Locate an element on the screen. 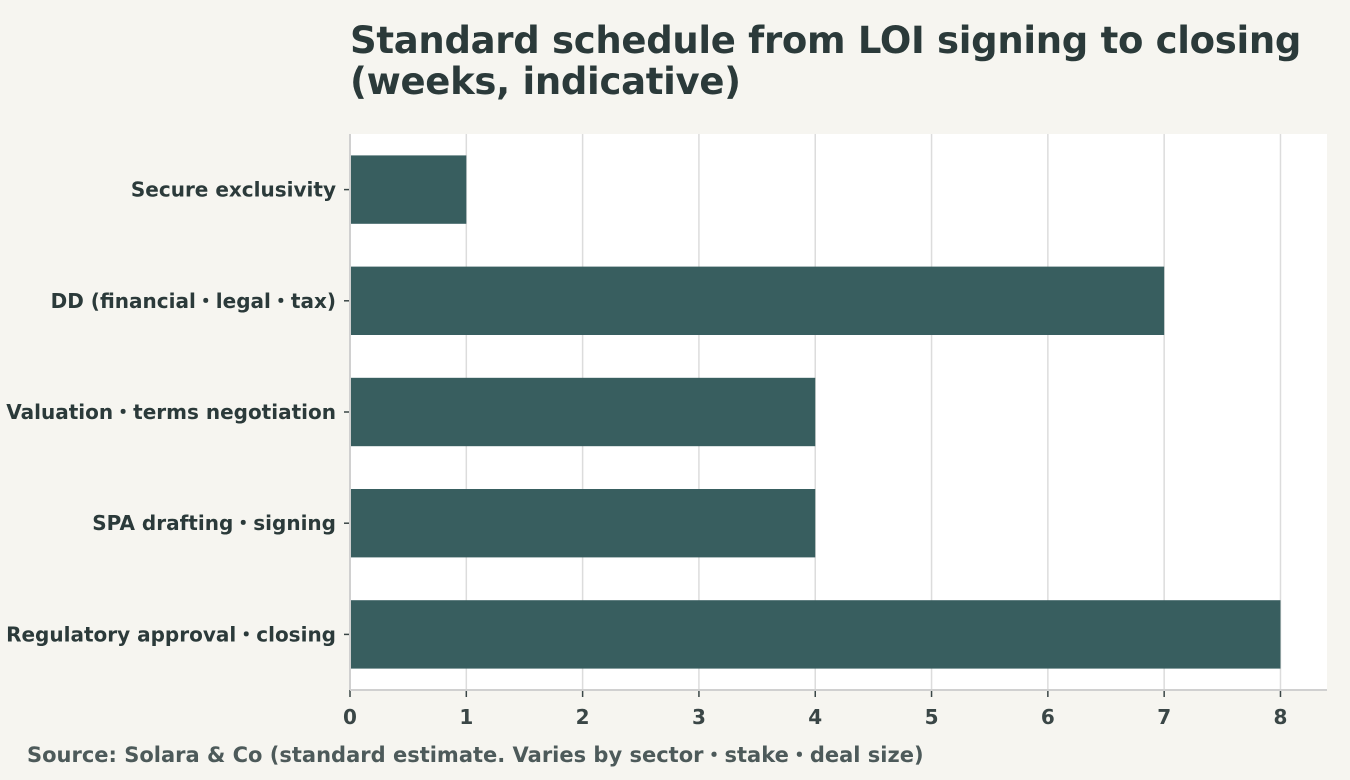 This screenshot has height=780, width=1350. x-tick-label: 6 is located at coordinates (1048, 717).